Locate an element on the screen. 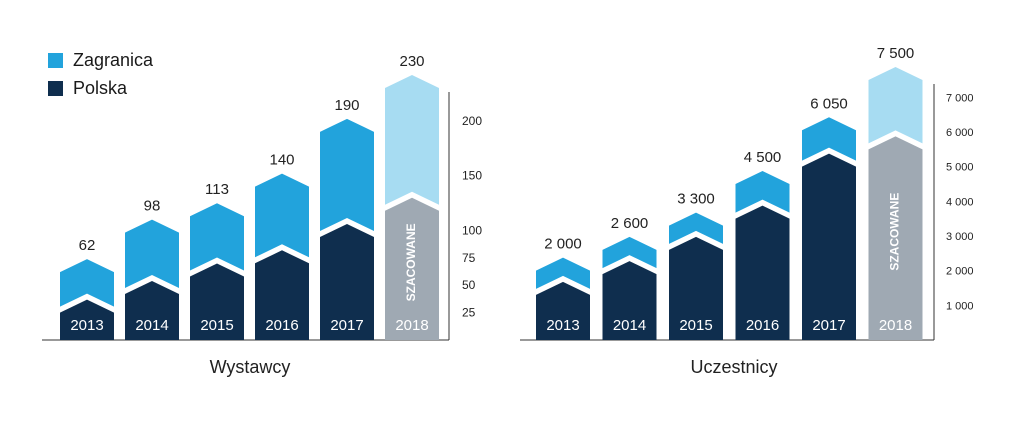 Image resolution: width=1023 pixels, height=426 pixels. uczestnicy-year-label-2014: 2014 is located at coordinates (629, 325).